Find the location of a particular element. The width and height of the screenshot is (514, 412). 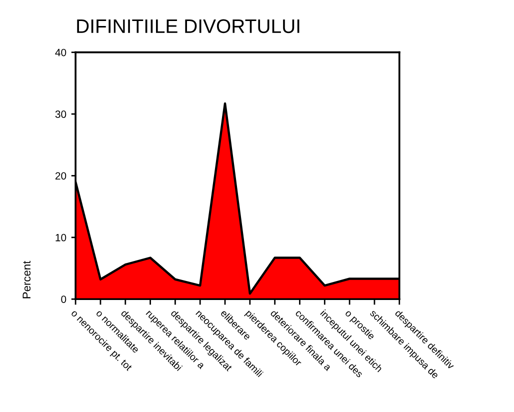

y-axis-title: Percent is located at coordinates (26, 279).